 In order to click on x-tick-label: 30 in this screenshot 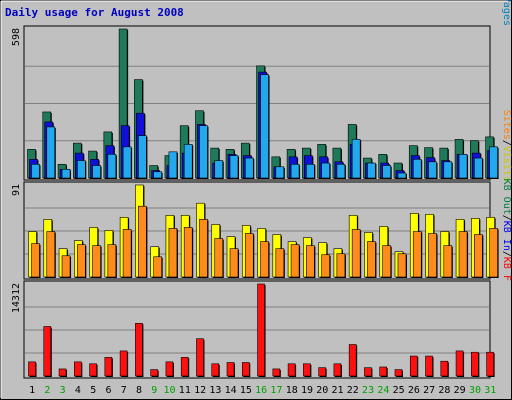, I will do `click(475, 390)`.